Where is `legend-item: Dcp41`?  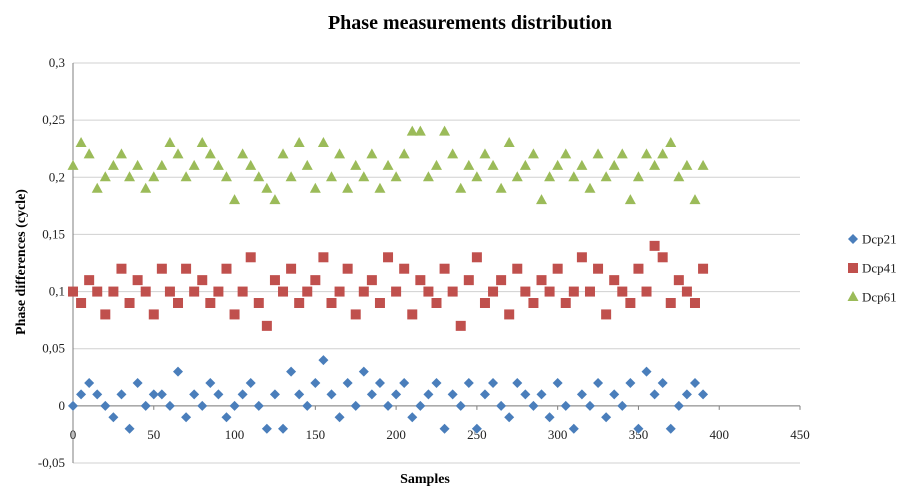 legend-item: Dcp41 is located at coordinates (872, 268).